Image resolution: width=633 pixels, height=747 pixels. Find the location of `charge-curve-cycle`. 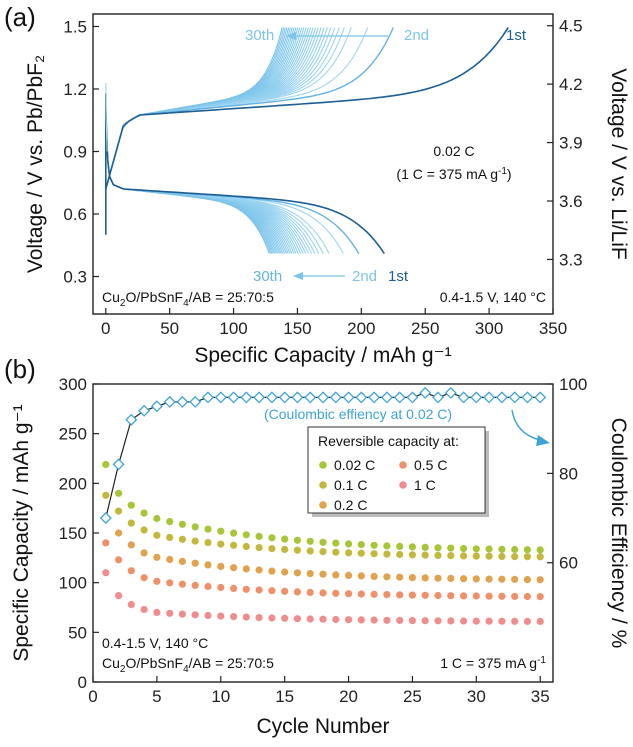

charge-curve-cycle is located at coordinates (218, 108).